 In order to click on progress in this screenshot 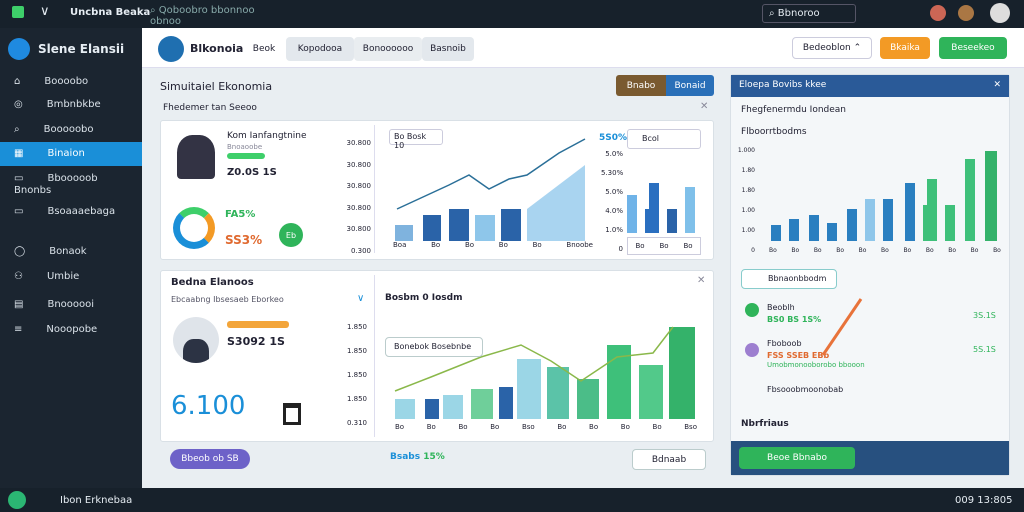, I will do `click(246, 156)`.